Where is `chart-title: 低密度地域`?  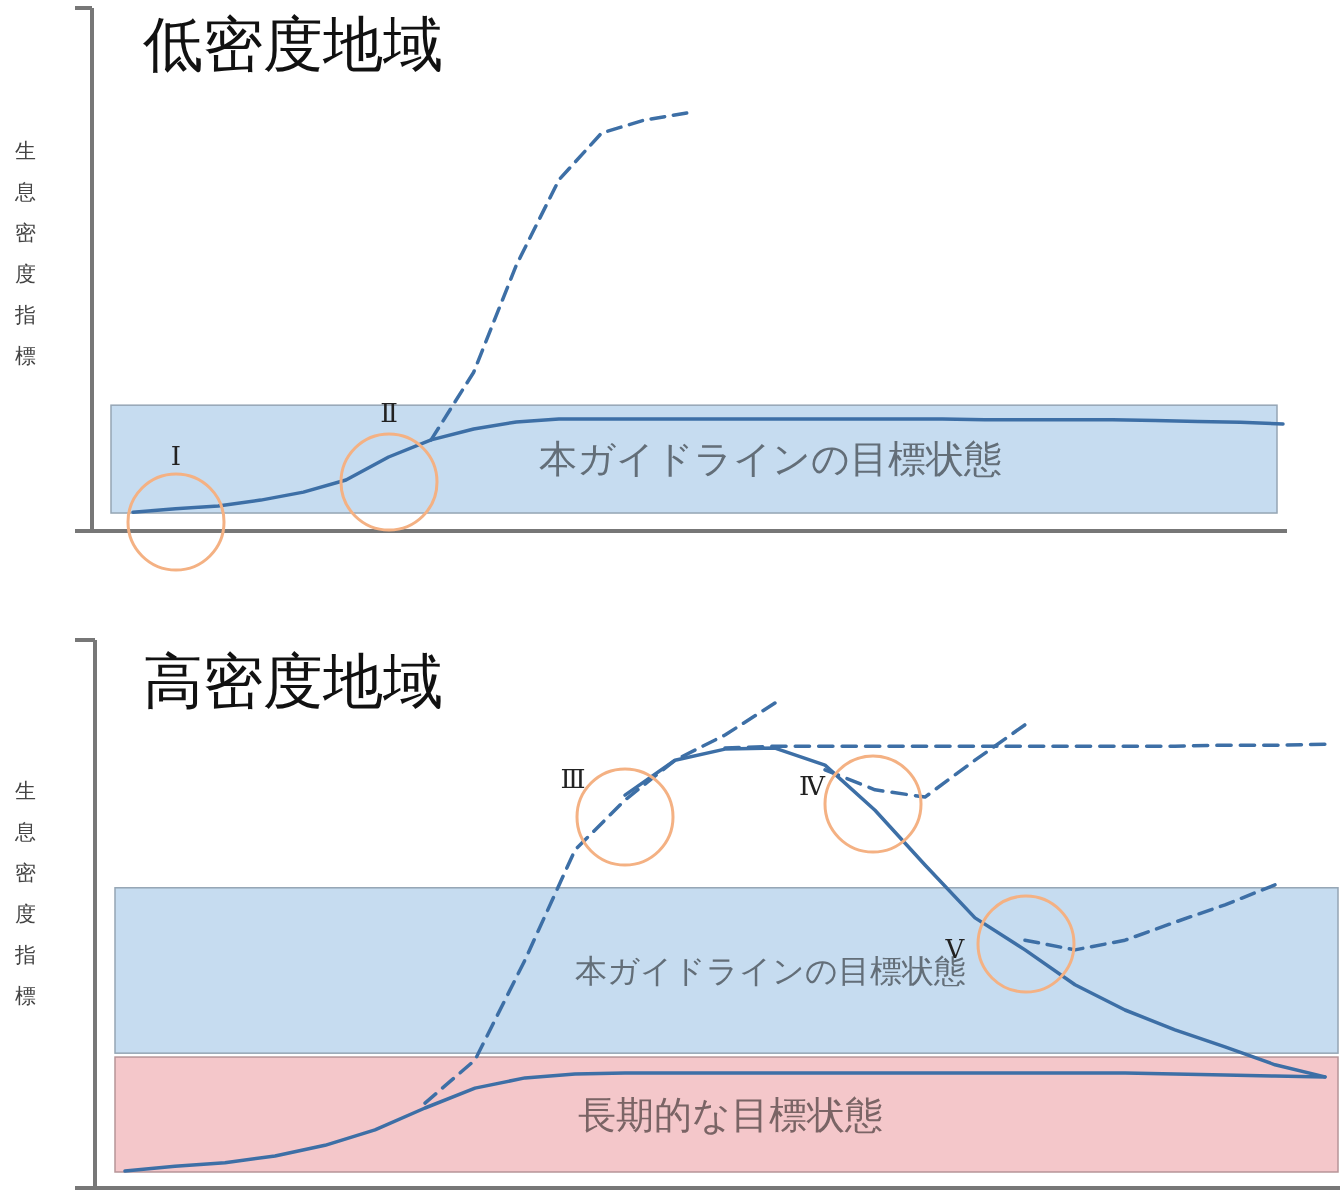
chart-title: 低密度地域 is located at coordinates (293, 44).